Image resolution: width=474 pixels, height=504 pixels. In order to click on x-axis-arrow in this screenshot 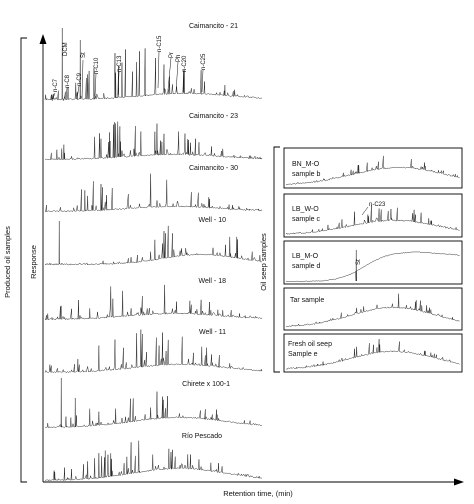, I will do `click(459, 482)`.